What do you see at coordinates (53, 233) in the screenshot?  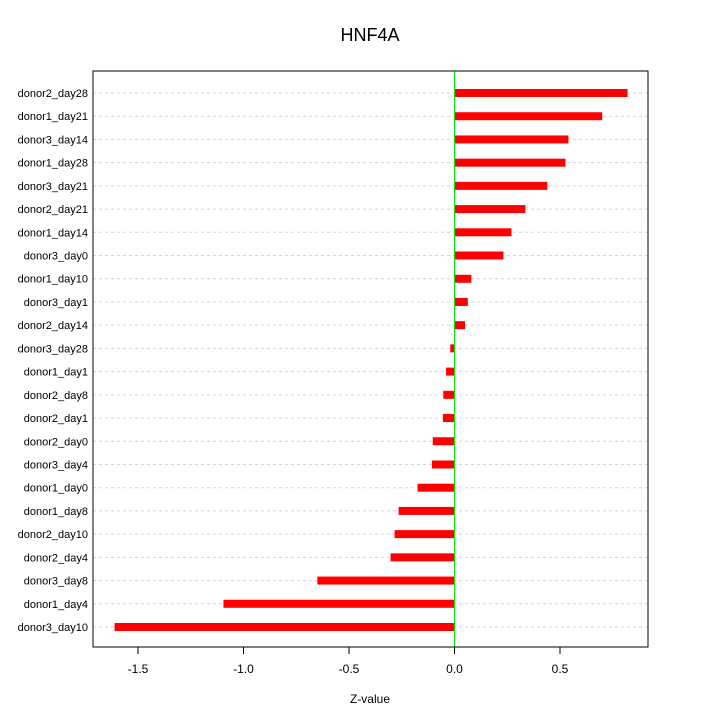 I see `y-tick-label: donor1_day14` at bounding box center [53, 233].